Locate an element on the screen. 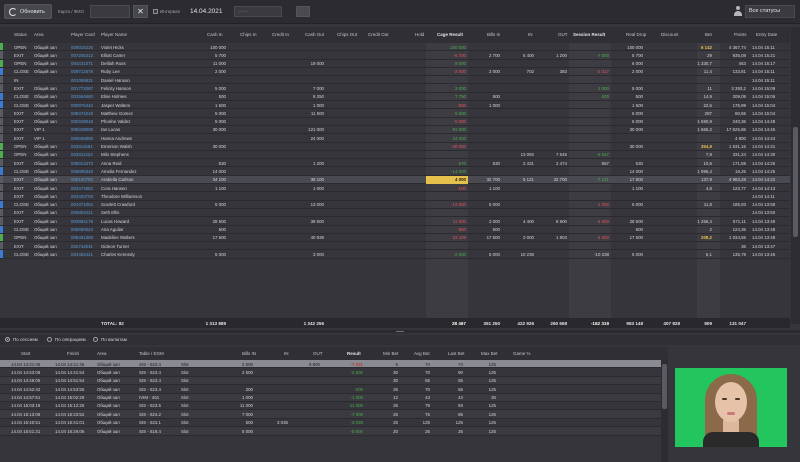 Image resolution: width=800 pixels, height=462 pixels. cell-player-card: 004431071 is located at coordinates (82, 64).